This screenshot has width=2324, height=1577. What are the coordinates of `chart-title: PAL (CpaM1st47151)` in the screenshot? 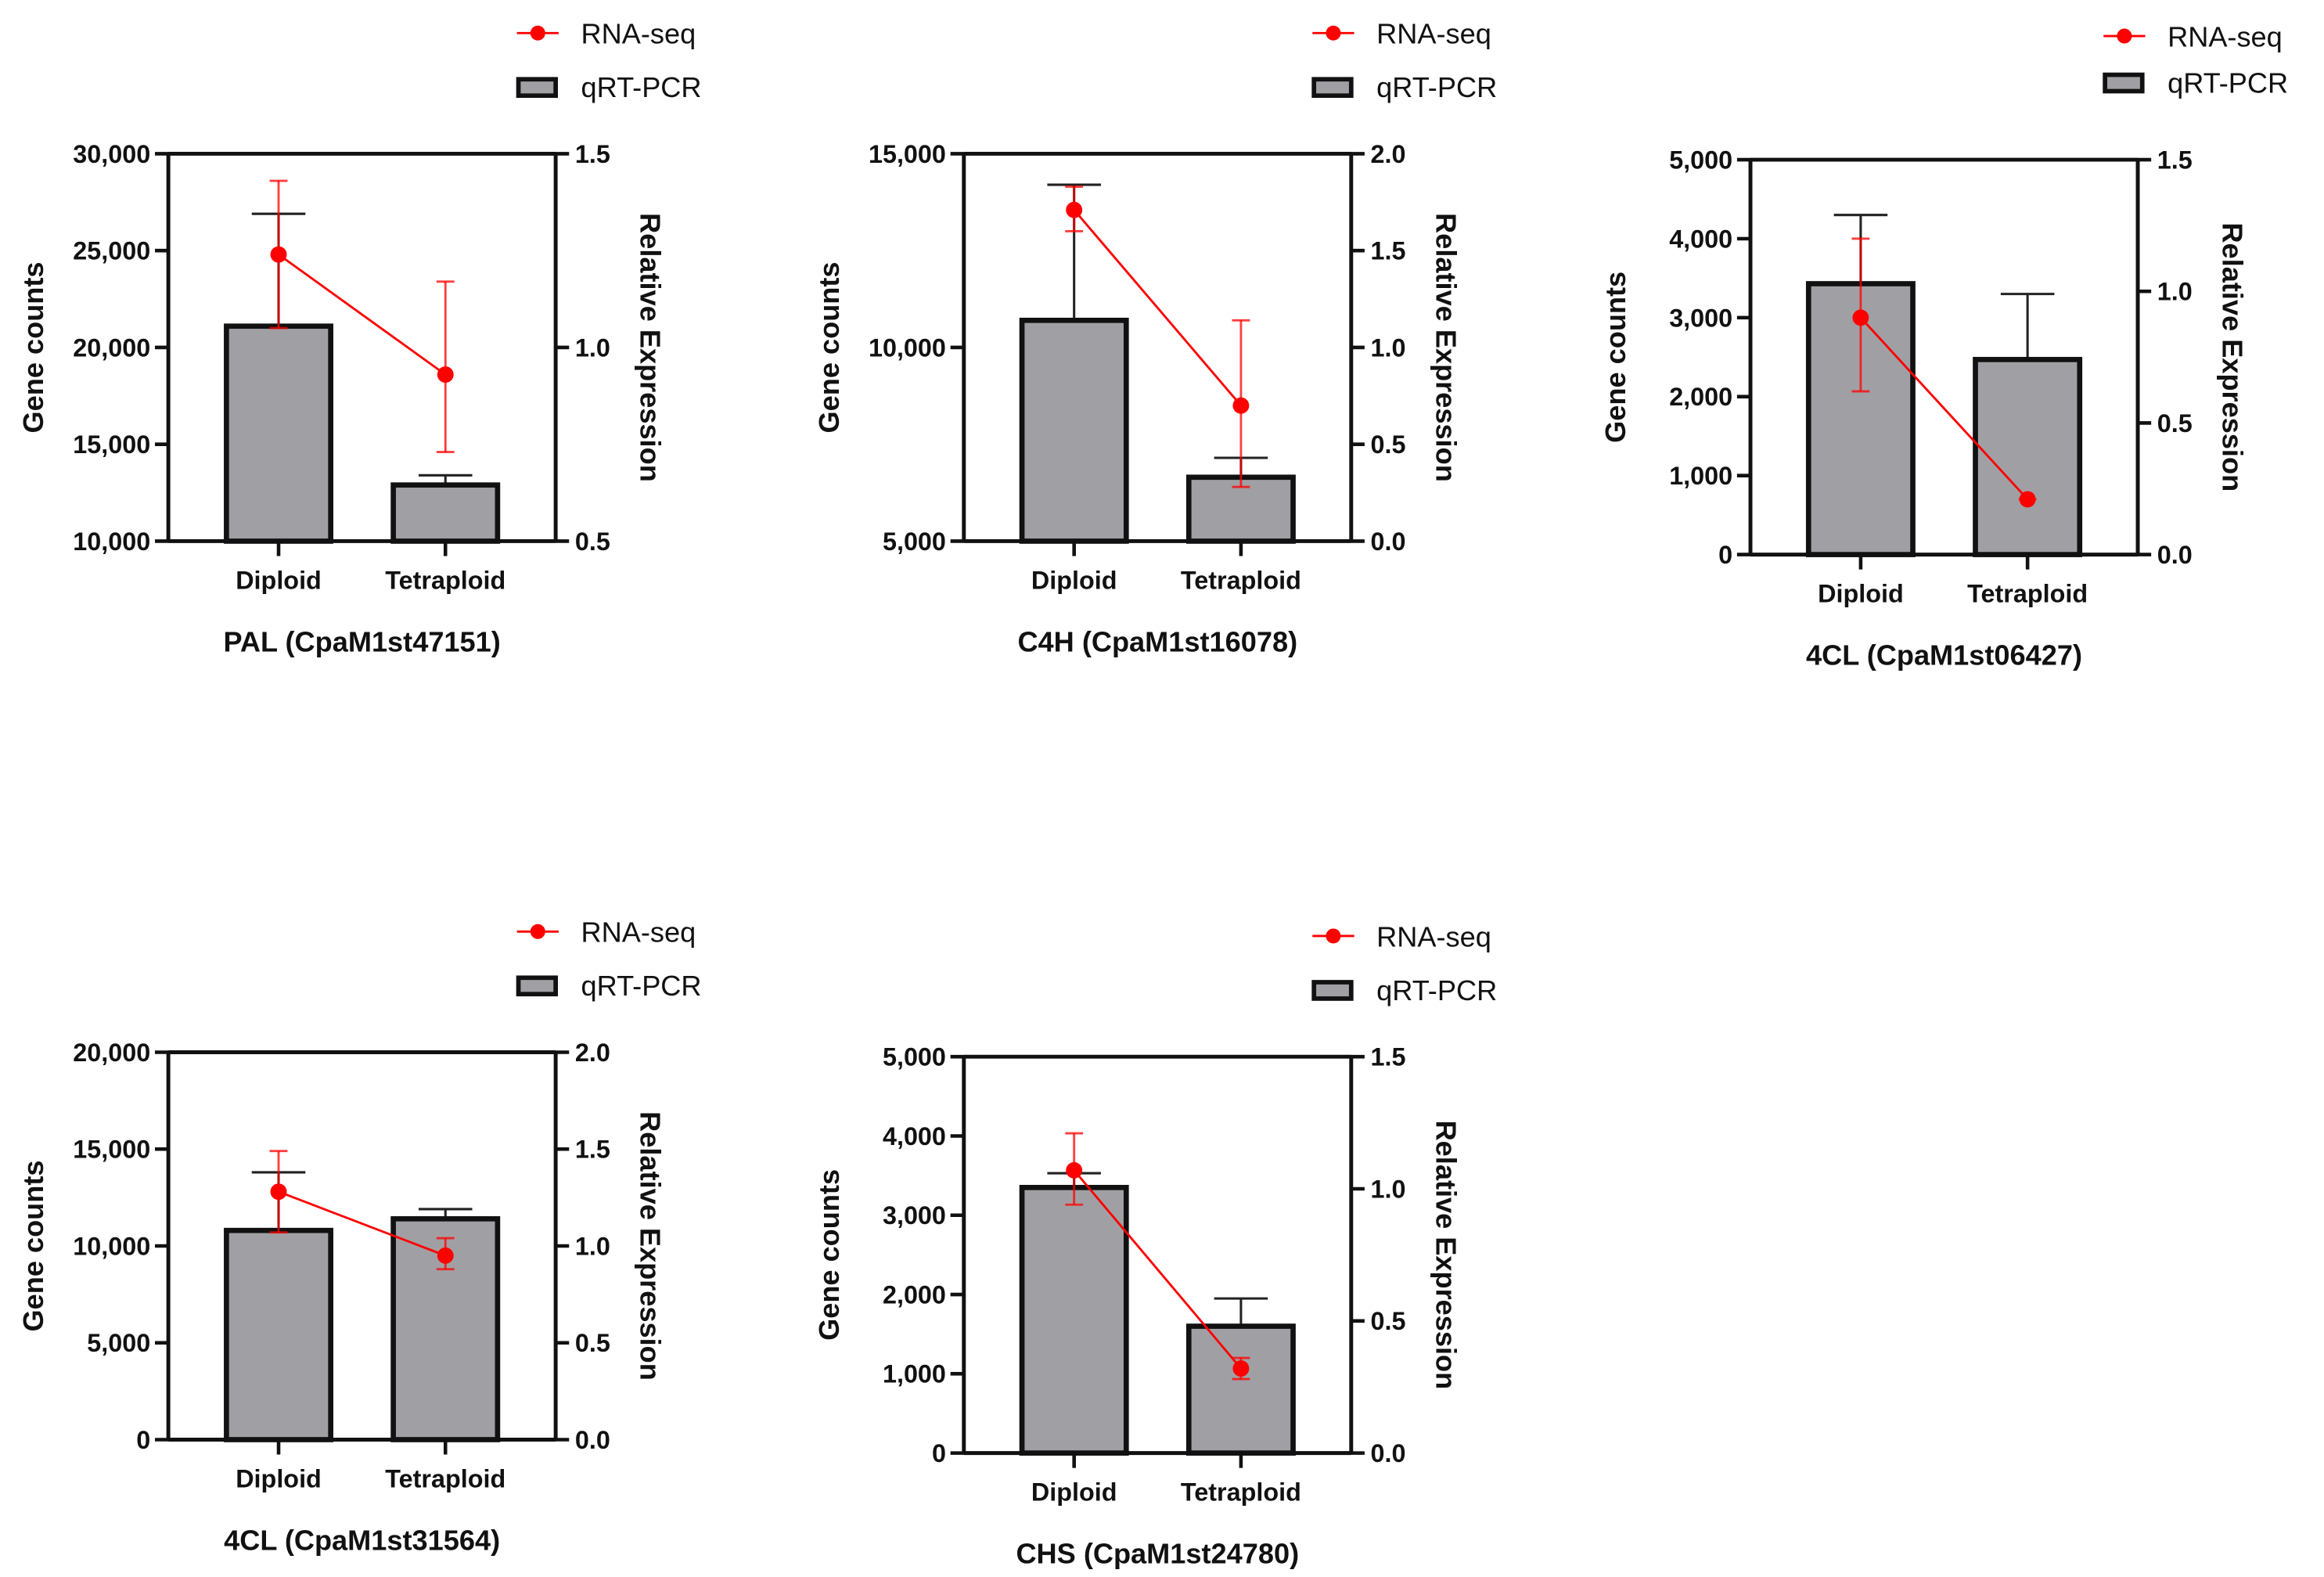 It's located at (361, 641).